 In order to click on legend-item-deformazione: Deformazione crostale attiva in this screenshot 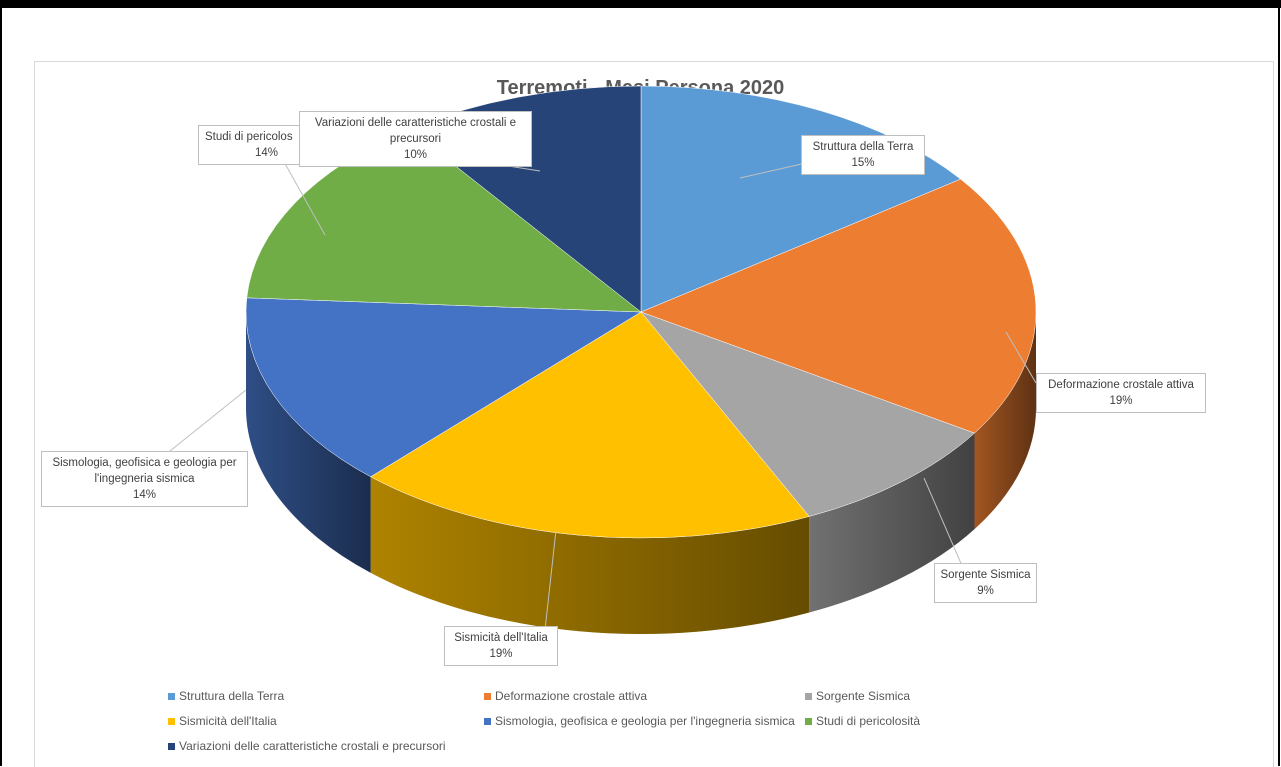, I will do `click(565, 696)`.